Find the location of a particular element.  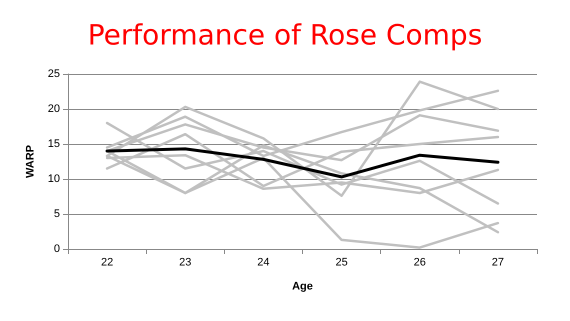

y-axis-title: WARP is located at coordinates (30, 161).